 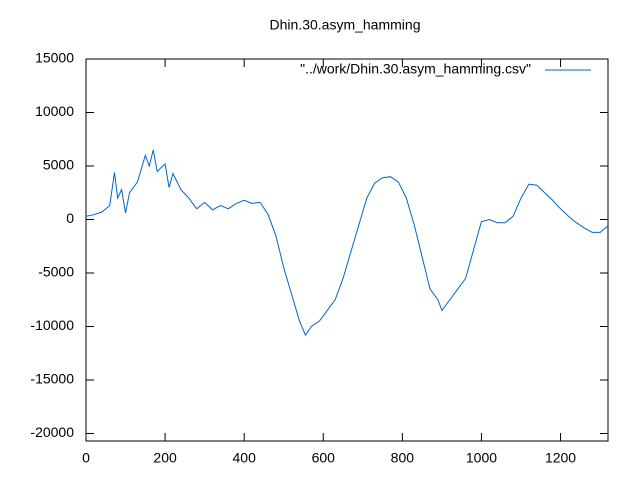 I want to click on y-tick-label: 10000, so click(x=54, y=111).